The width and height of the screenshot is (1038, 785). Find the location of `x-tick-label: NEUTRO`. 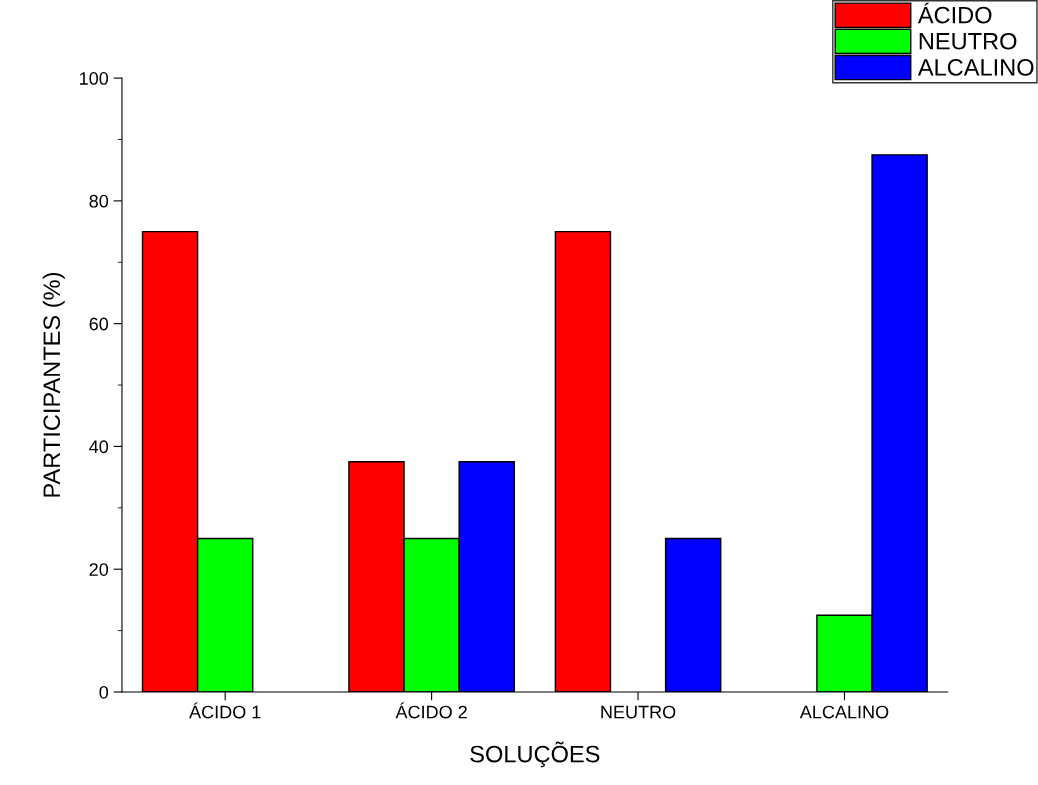

x-tick-label: NEUTRO is located at coordinates (638, 712).